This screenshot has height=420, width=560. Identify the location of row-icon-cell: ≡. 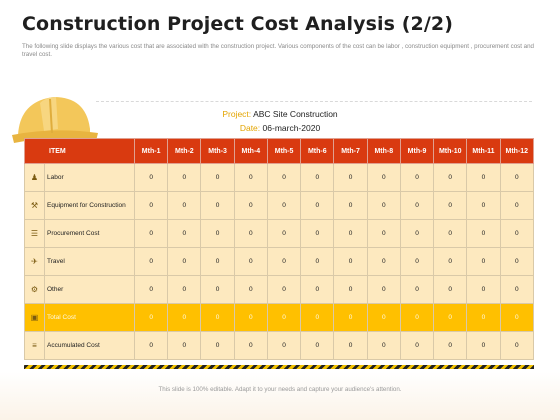
(34, 345).